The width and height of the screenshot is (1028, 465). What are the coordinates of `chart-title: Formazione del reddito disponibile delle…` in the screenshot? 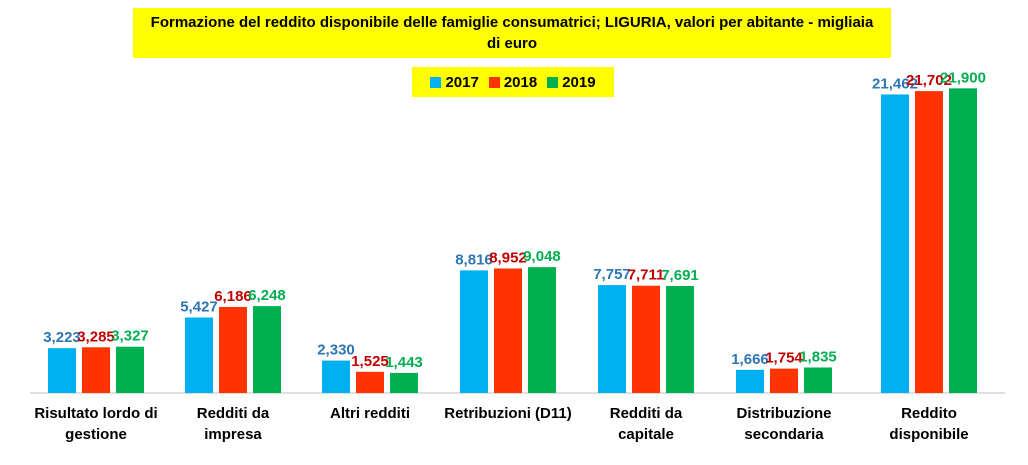 It's located at (512, 33).